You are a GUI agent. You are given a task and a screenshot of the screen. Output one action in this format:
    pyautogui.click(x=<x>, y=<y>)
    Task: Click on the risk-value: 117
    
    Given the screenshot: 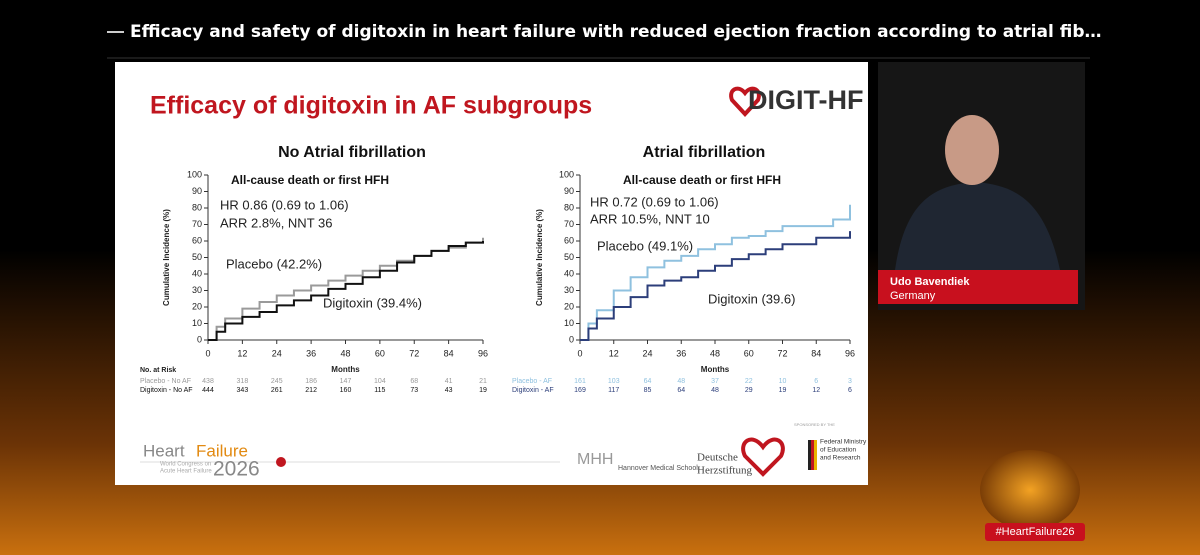 What is the action you would take?
    pyautogui.click(x=613, y=390)
    